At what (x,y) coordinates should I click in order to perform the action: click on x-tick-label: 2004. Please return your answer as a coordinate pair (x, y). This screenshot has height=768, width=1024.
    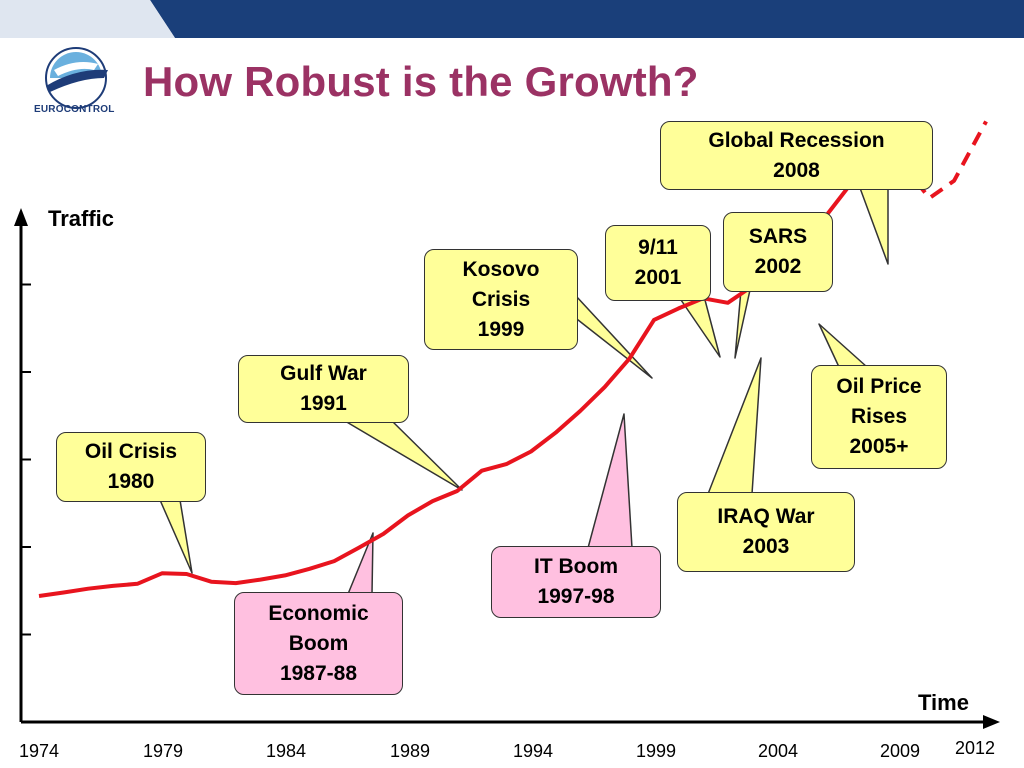
    Looking at the image, I should click on (778, 751).